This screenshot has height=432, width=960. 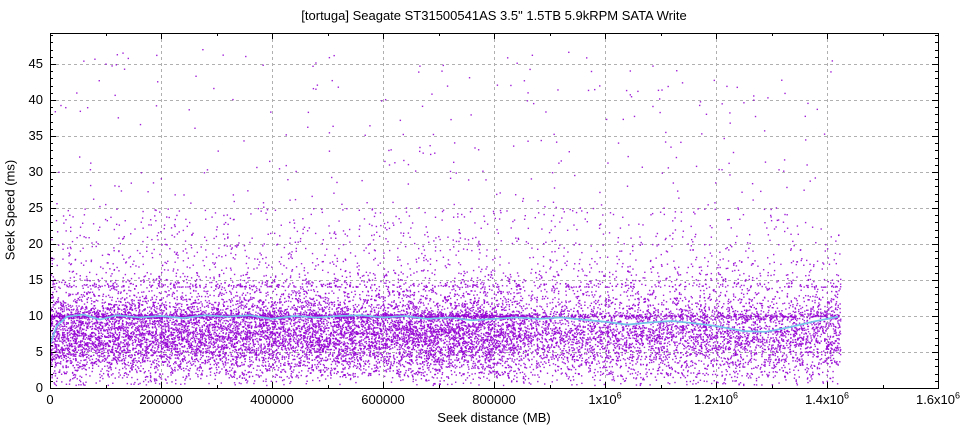 What do you see at coordinates (937, 398) in the screenshot?
I see `x-tick-label: 1.6x10⁶` at bounding box center [937, 398].